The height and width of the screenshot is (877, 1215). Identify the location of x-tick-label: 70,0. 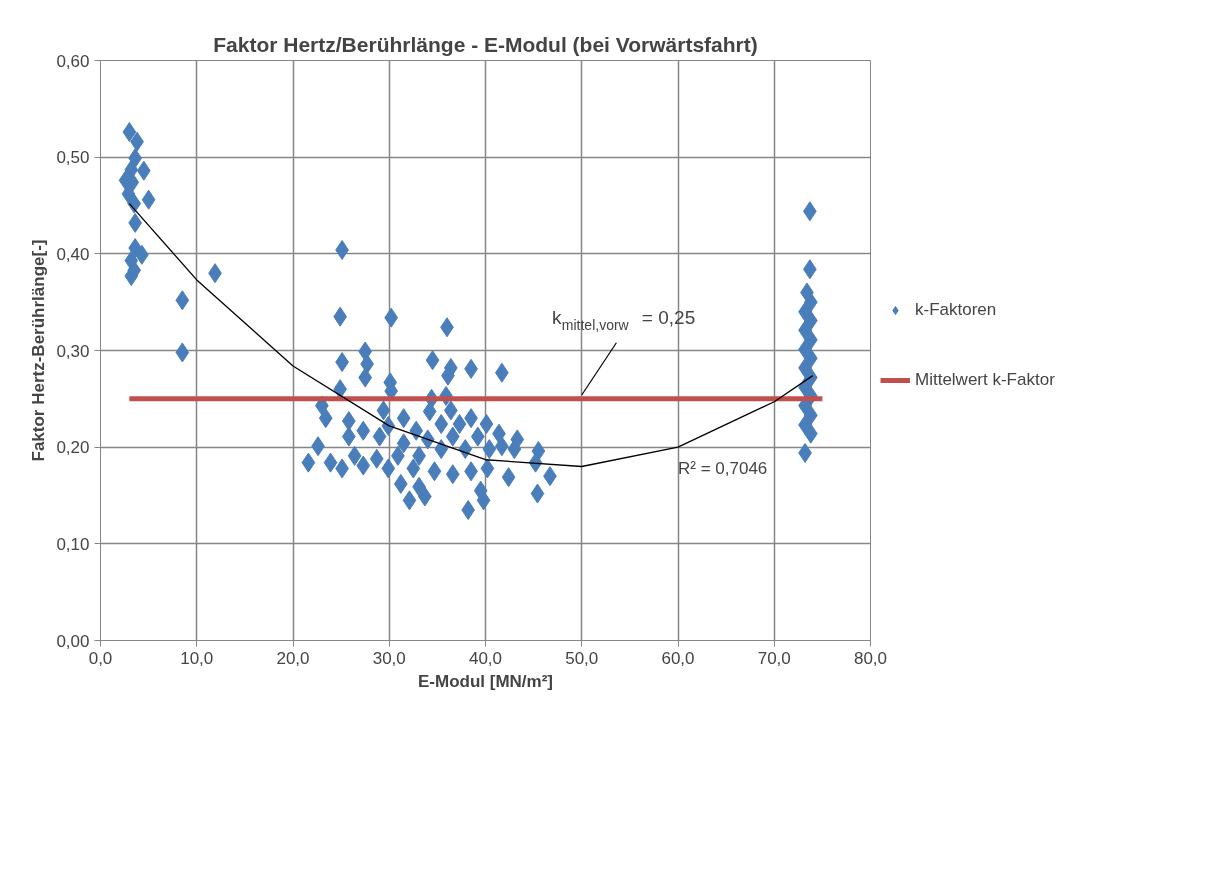
(774, 658).